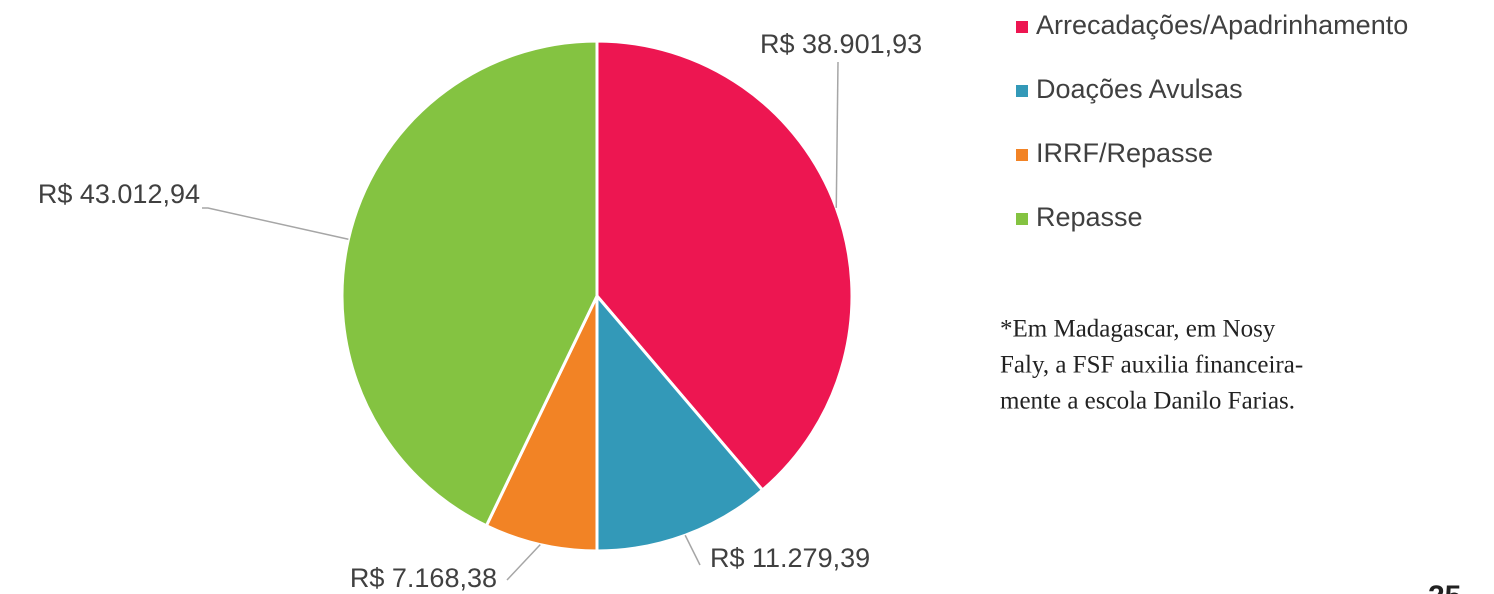  Describe the element at coordinates (1147, 401) in the screenshot. I see `note-line: mente a escola Danilo Farias.` at that location.